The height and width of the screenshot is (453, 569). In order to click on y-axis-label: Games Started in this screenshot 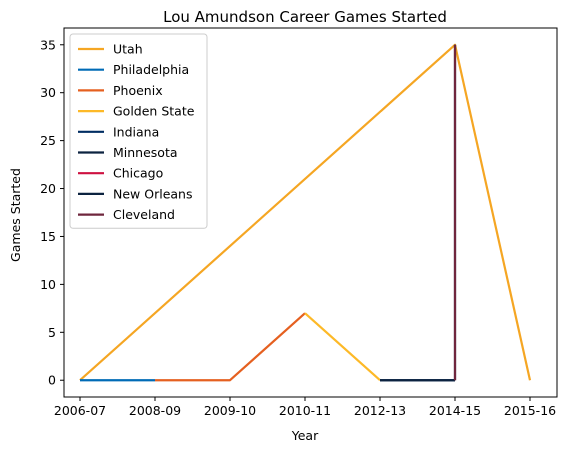, I will do `click(15, 215)`.